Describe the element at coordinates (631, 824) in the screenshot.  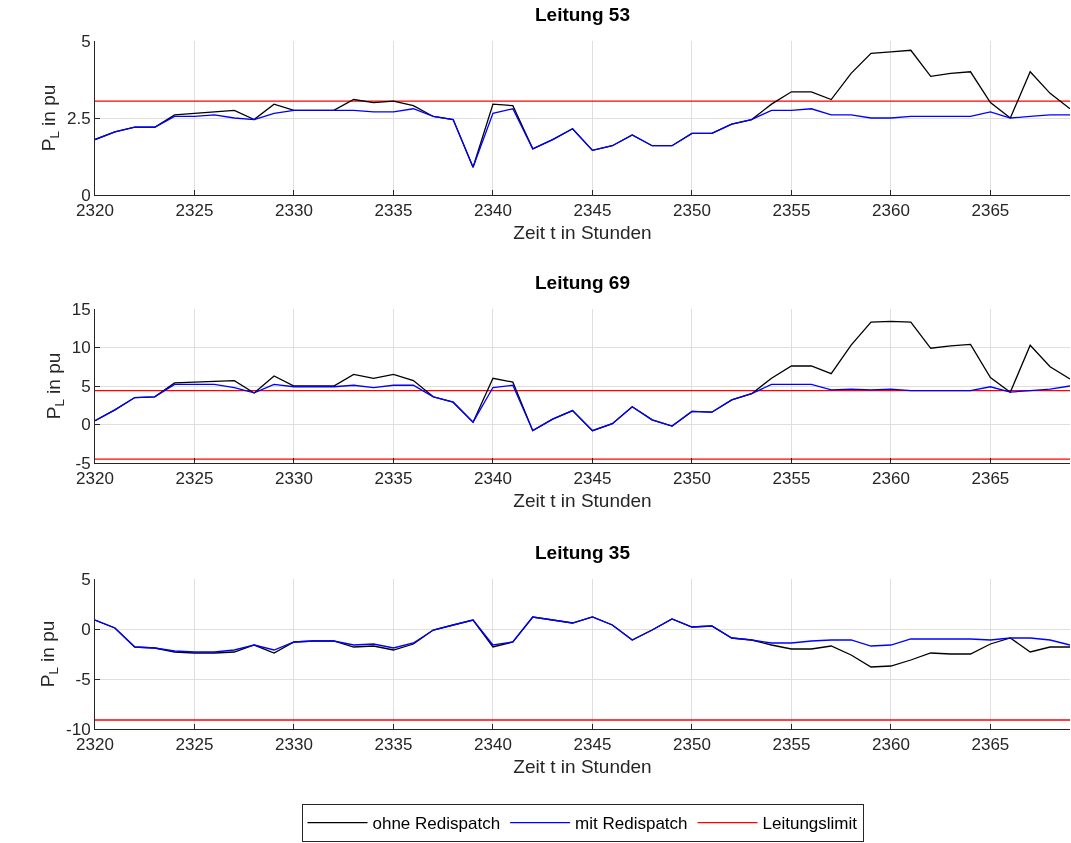
I see `legend-label: mit Redispatch` at that location.